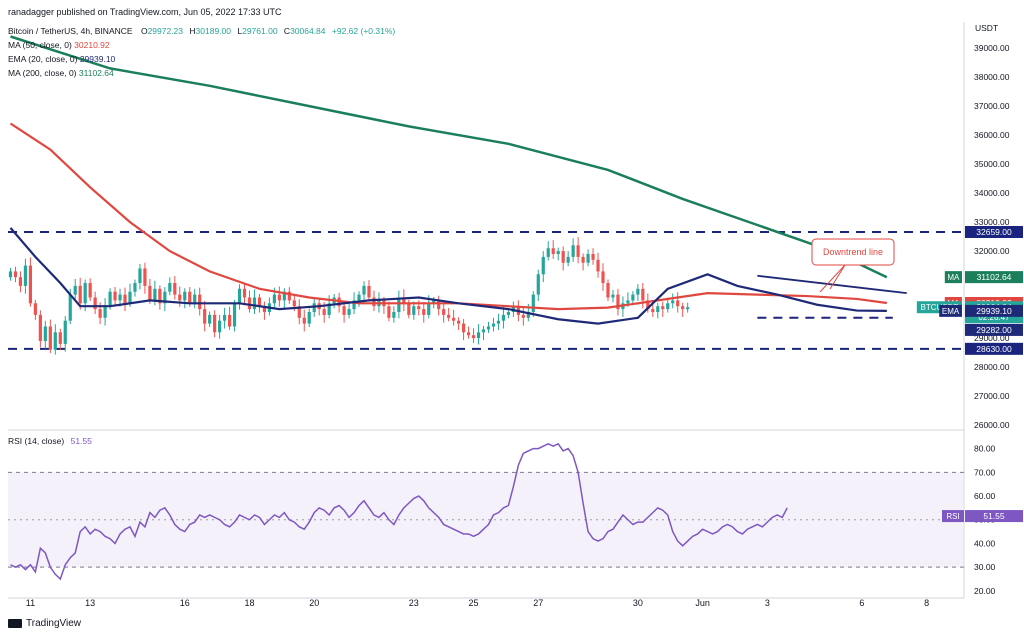 This screenshot has width=1024, height=637. What do you see at coordinates (953, 277) in the screenshot?
I see `price-tag-name: MA` at bounding box center [953, 277].